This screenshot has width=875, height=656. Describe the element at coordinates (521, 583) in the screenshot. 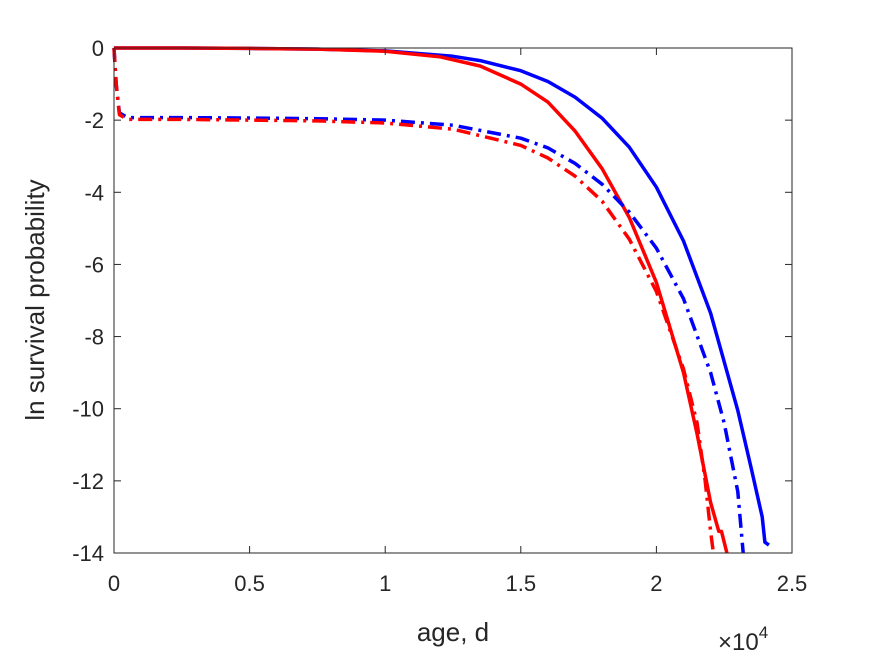

I see `x-tick-label: 1.5` at that location.